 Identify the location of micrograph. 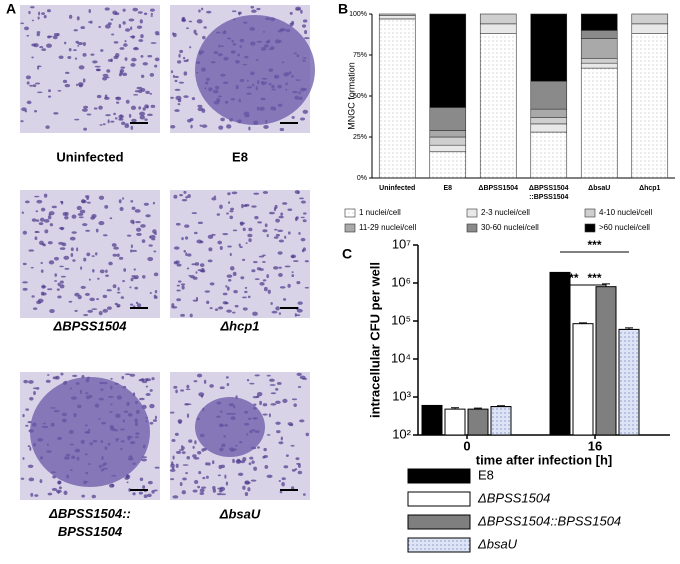
(242, 69).